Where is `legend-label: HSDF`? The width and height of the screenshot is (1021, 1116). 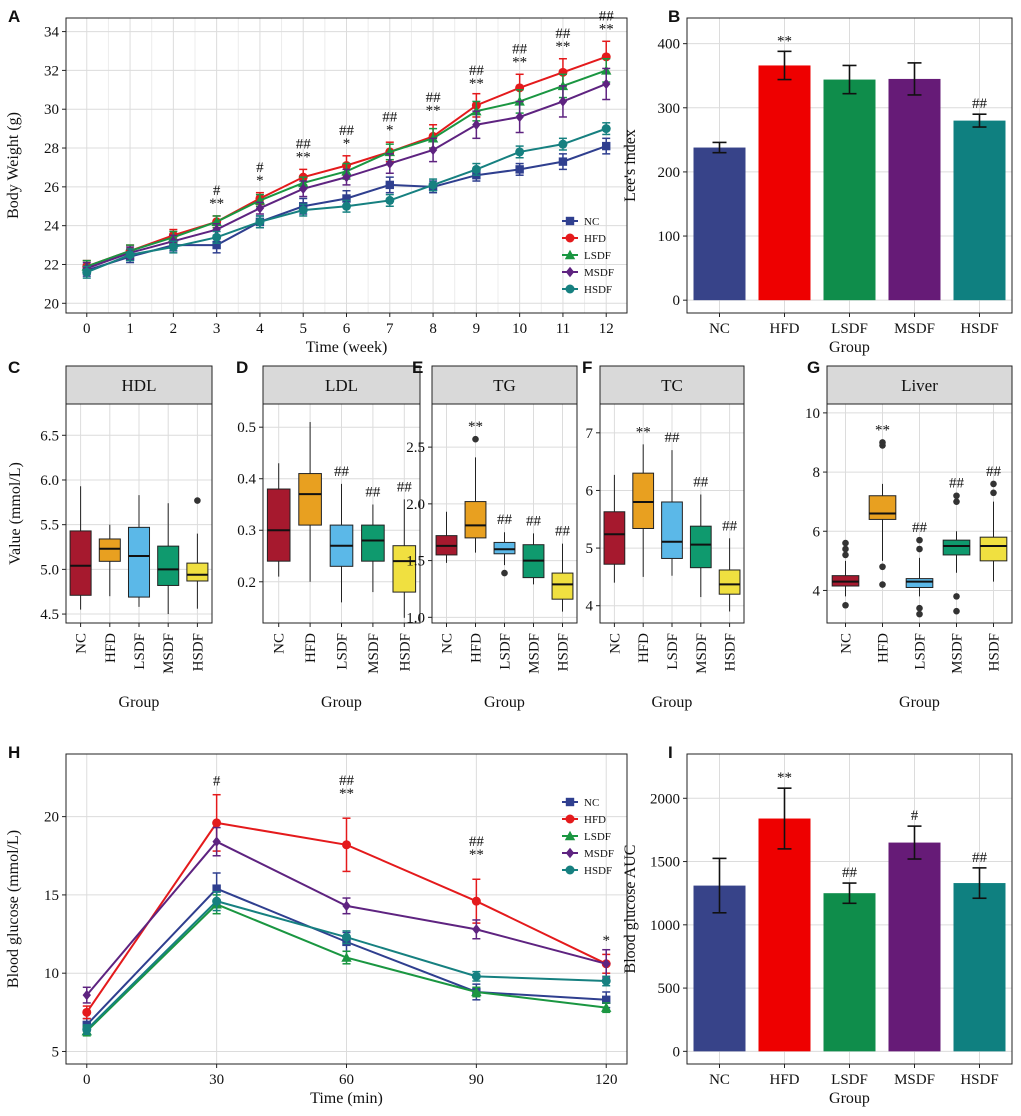 legend-label: HSDF is located at coordinates (598, 871).